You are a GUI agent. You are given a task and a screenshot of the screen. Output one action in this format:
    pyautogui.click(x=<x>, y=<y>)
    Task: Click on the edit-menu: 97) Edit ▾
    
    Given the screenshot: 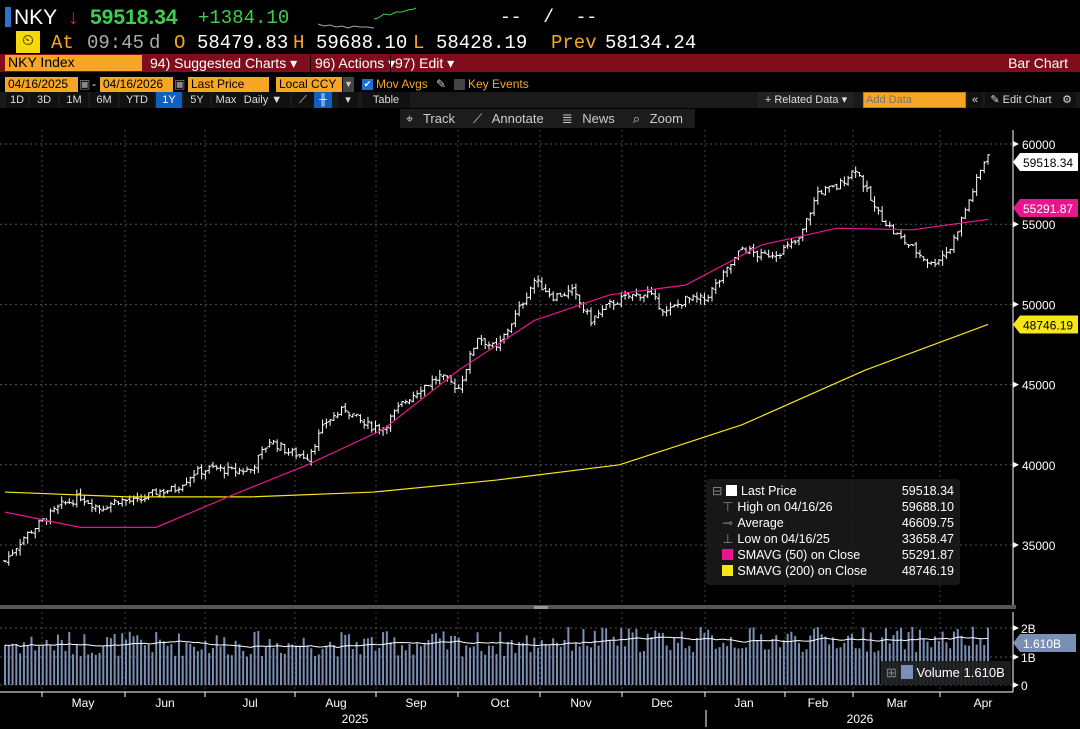 What is the action you would take?
    pyautogui.click(x=422, y=63)
    